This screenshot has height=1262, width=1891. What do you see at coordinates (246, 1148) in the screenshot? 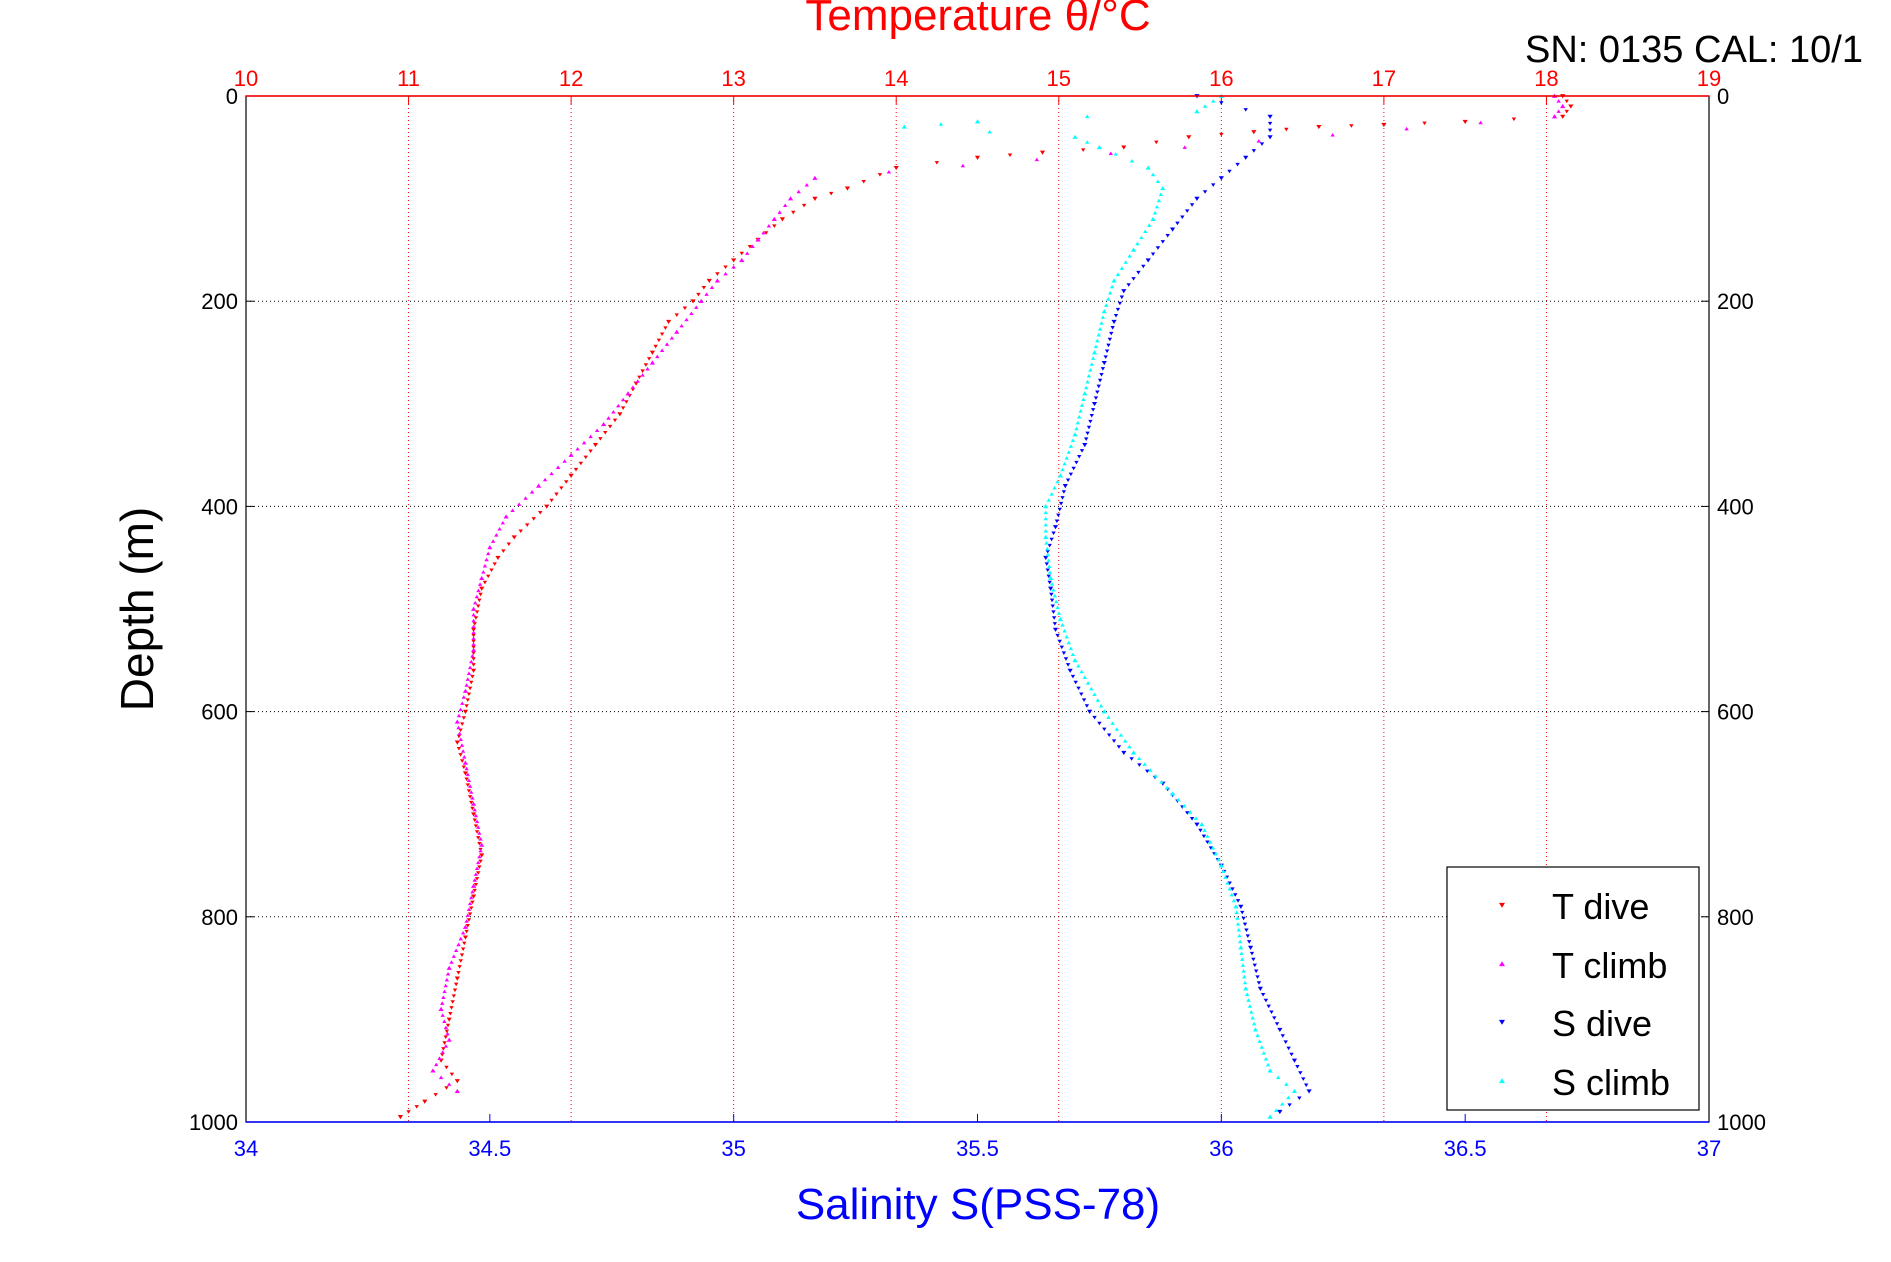
I see `x-bottom-tick-label: 34` at bounding box center [246, 1148].